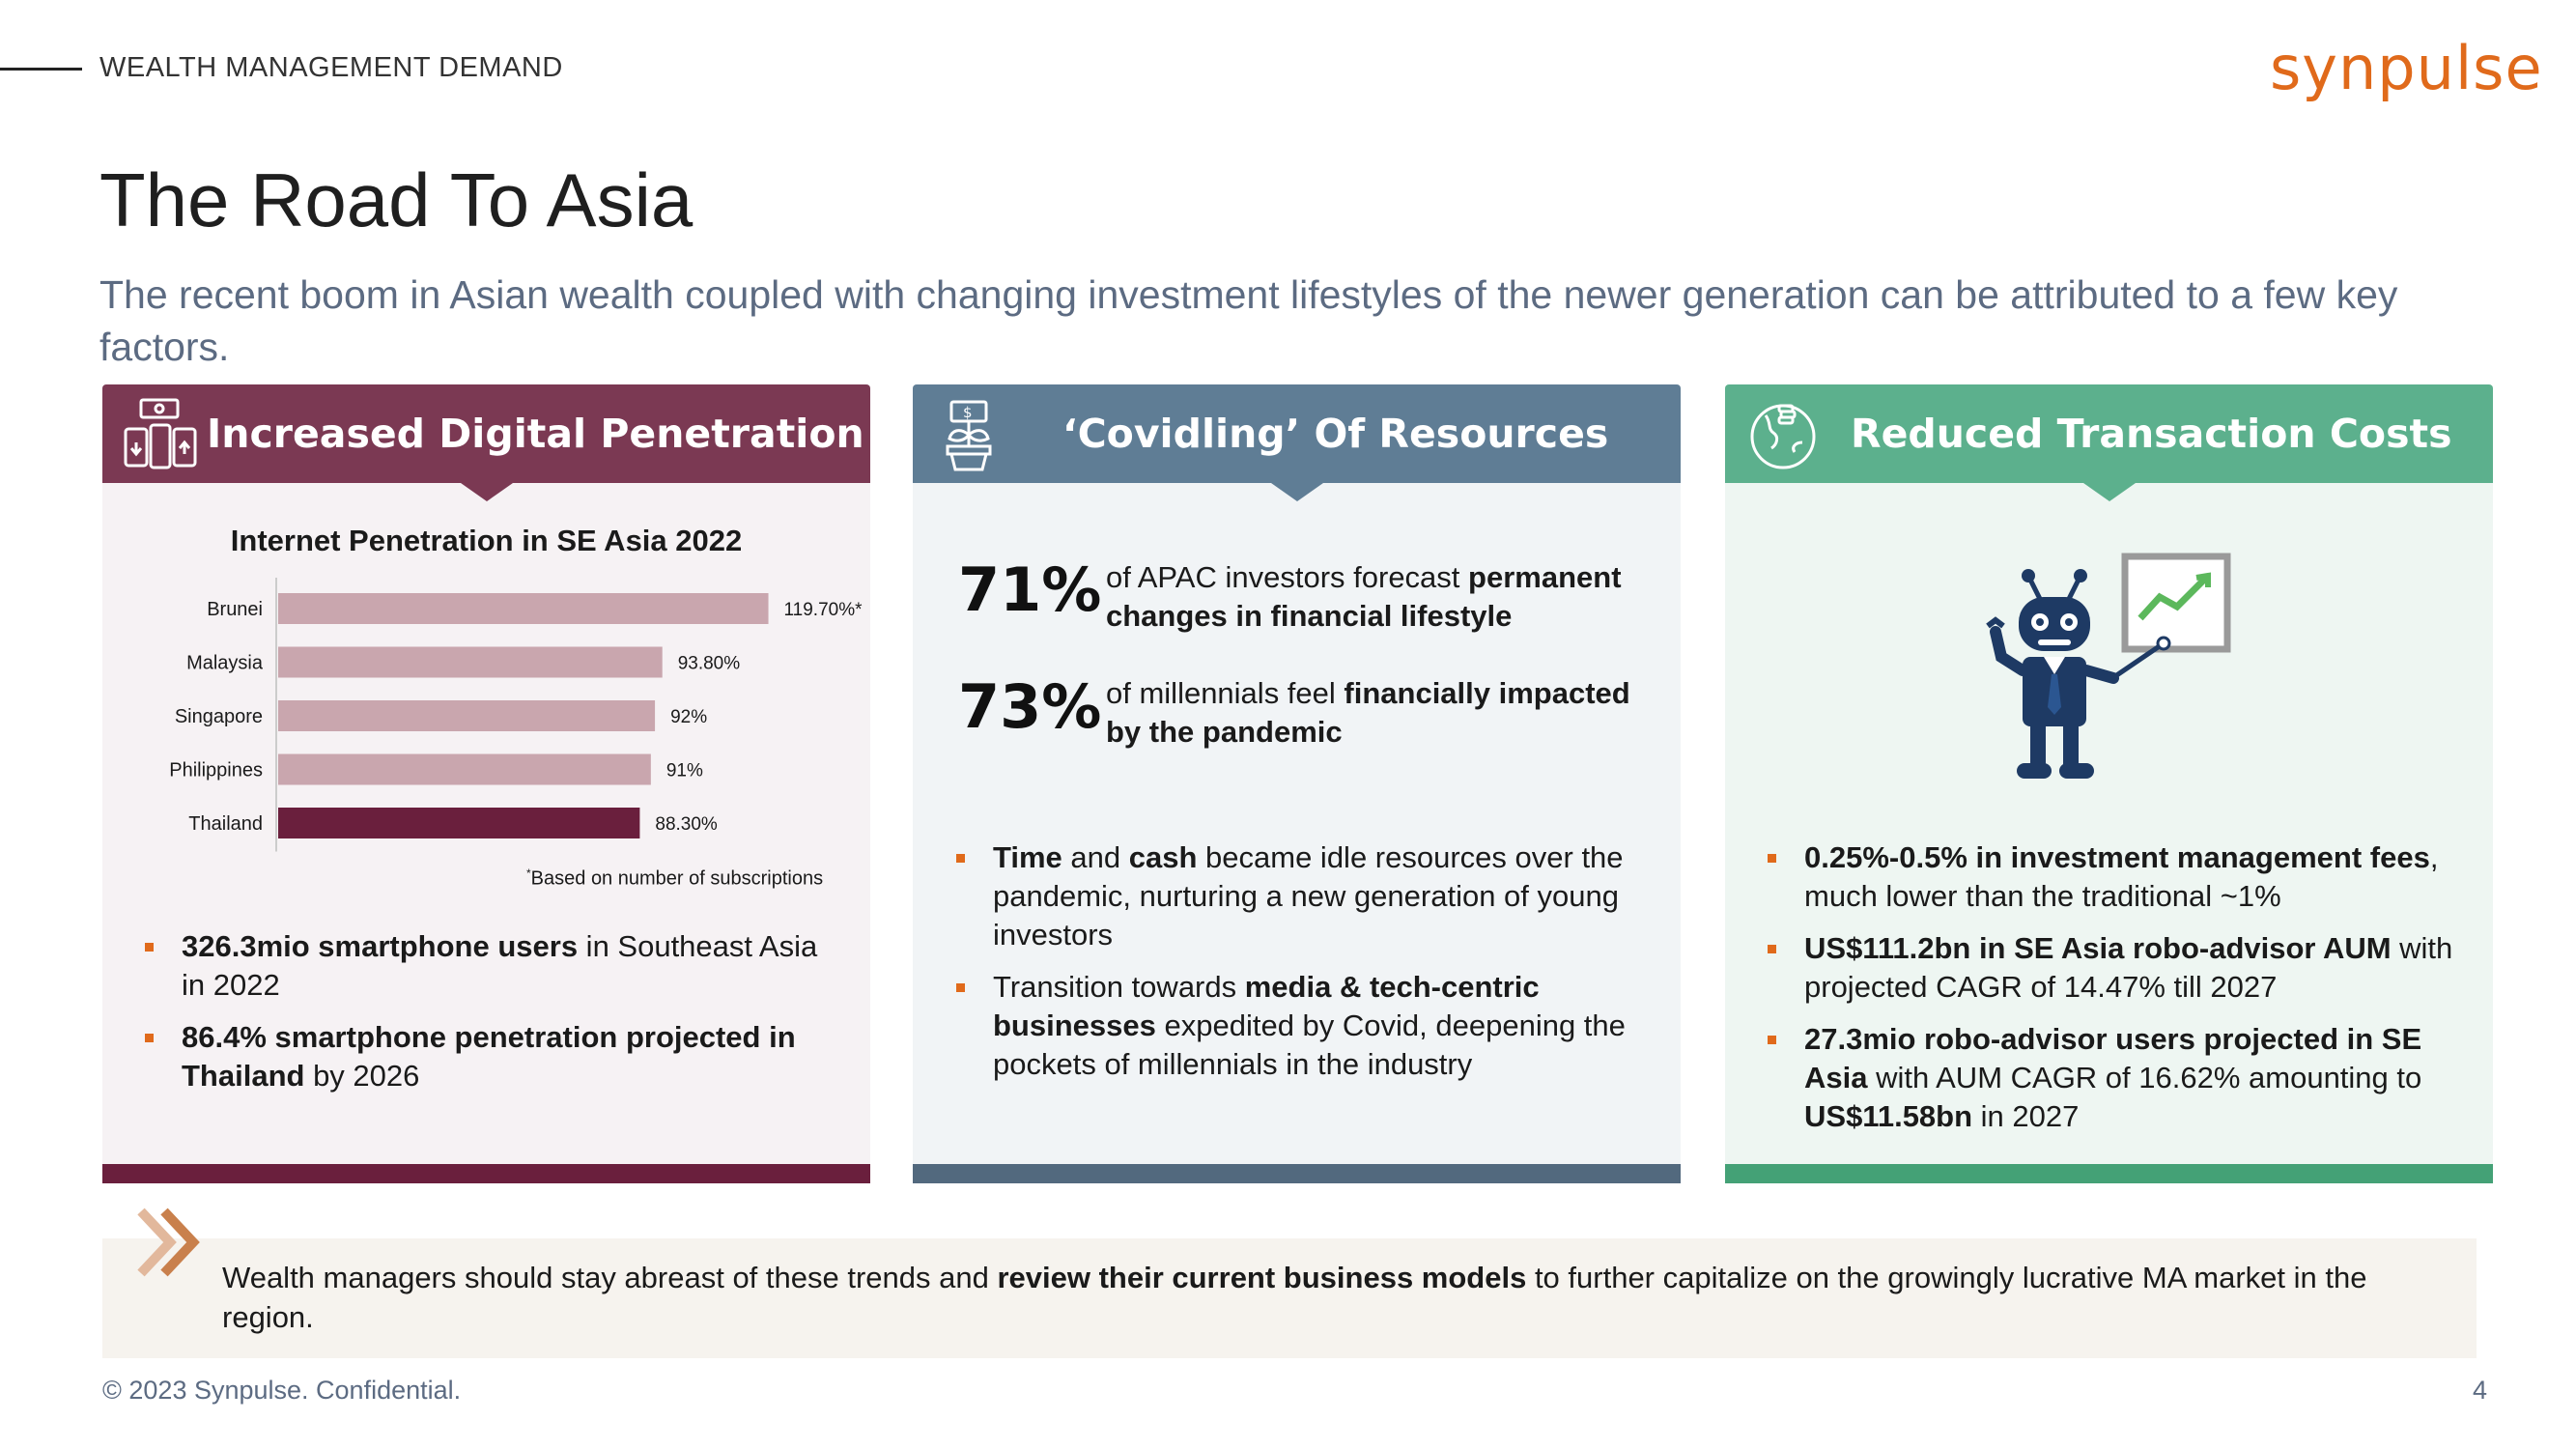 The height and width of the screenshot is (1449, 2576). Describe the element at coordinates (675, 878) in the screenshot. I see `chart-footnote: *Based on number of subscriptions` at that location.